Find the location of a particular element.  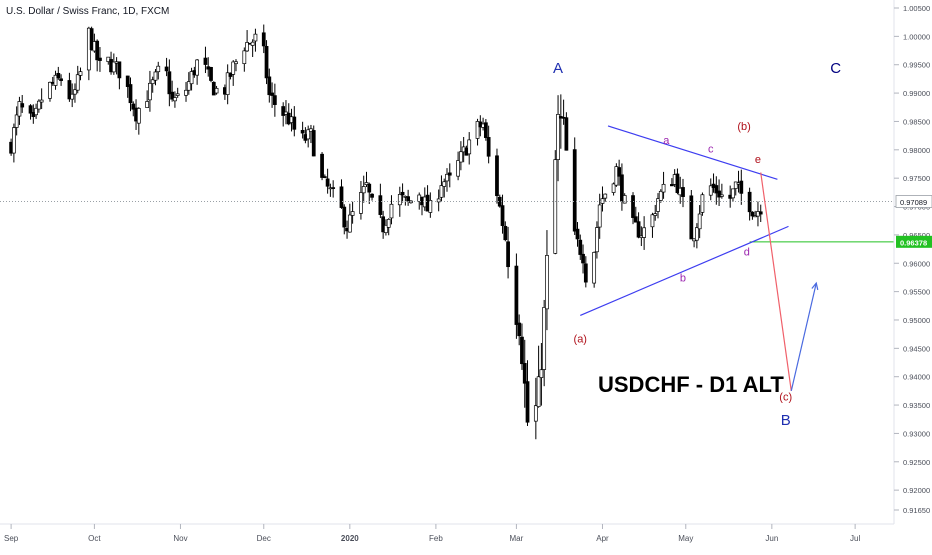

wave-label: B is located at coordinates (786, 420).